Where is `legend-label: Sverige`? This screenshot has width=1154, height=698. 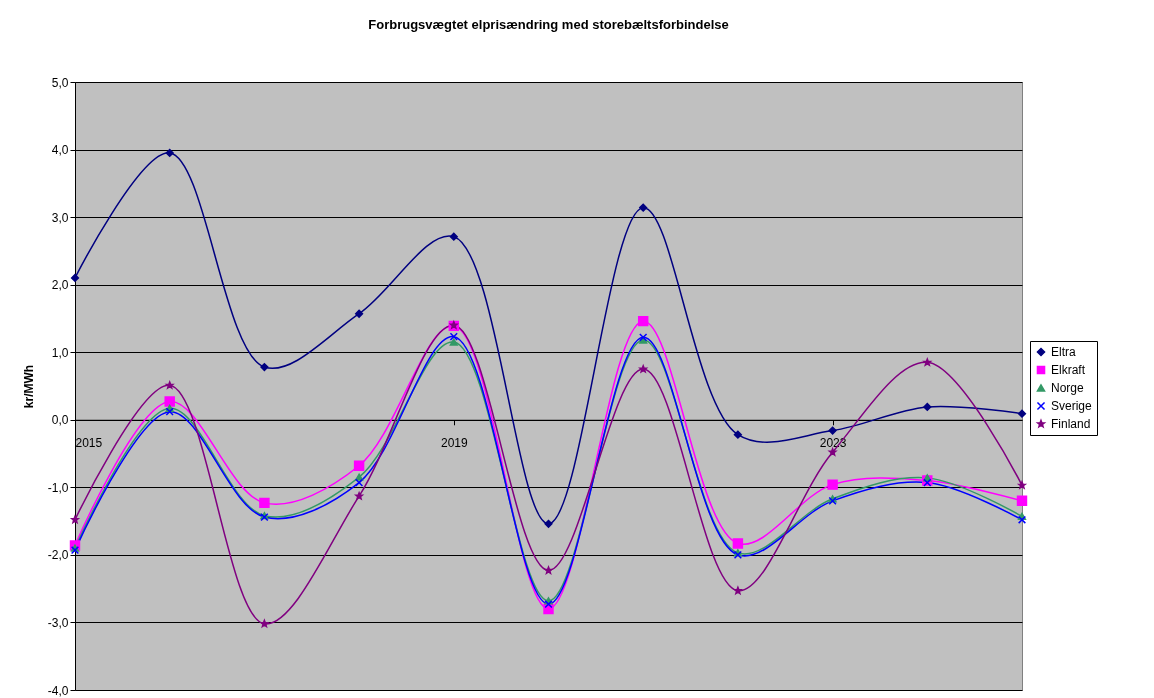
legend-label: Sverige is located at coordinates (1072, 406).